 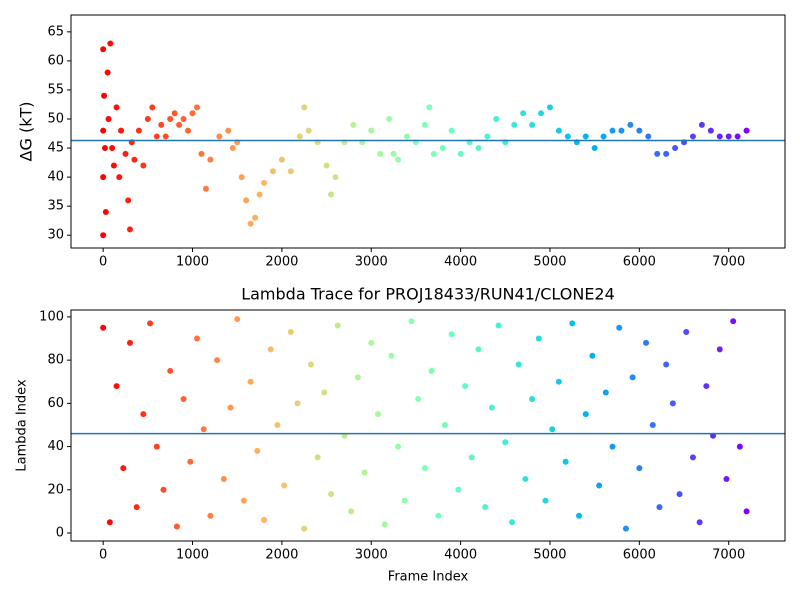 What do you see at coordinates (192, 262) in the screenshot?
I see `x-tick-label: 1000` at bounding box center [192, 262].